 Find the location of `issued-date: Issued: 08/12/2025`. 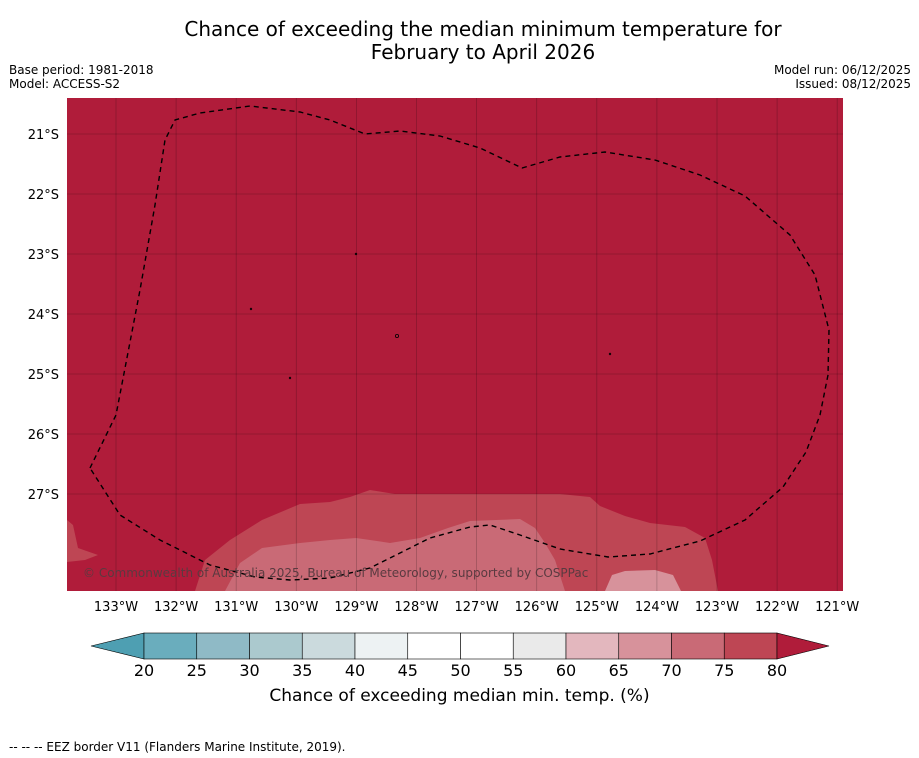

issued-date: Issued: 08/12/2025 is located at coordinates (853, 84).